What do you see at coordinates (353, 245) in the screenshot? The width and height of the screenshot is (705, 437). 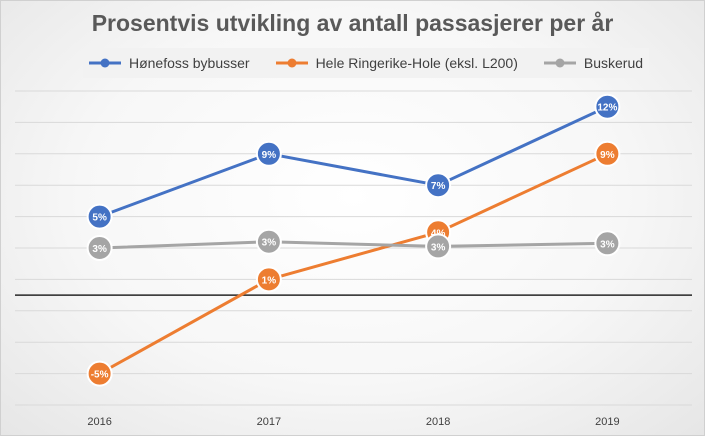 I see `series-line-buskerud` at bounding box center [353, 245].